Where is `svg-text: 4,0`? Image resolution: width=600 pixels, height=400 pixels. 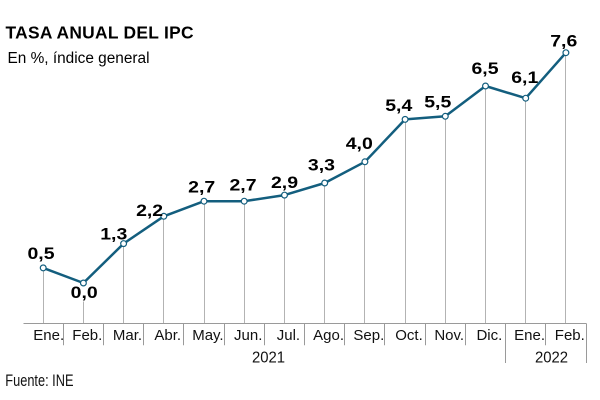 svg-text: 4,0 is located at coordinates (359, 143).